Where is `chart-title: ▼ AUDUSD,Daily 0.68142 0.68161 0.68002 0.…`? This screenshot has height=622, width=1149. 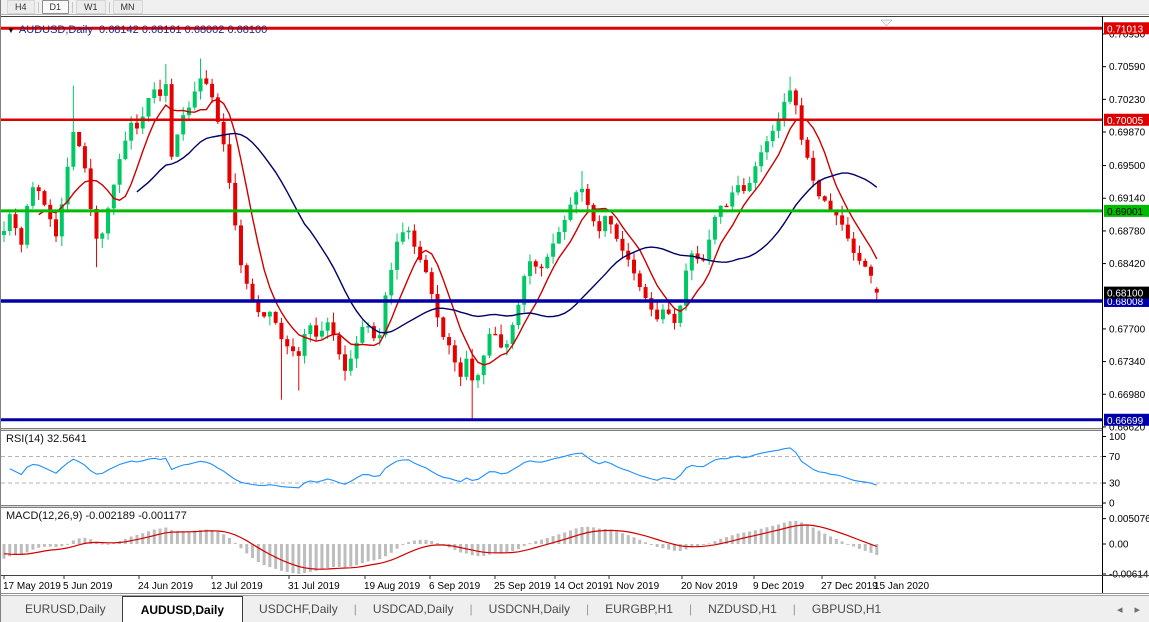 chart-title: ▼ AUDUSD,Daily 0.68142 0.68161 0.68002 0.… is located at coordinates (137, 30).